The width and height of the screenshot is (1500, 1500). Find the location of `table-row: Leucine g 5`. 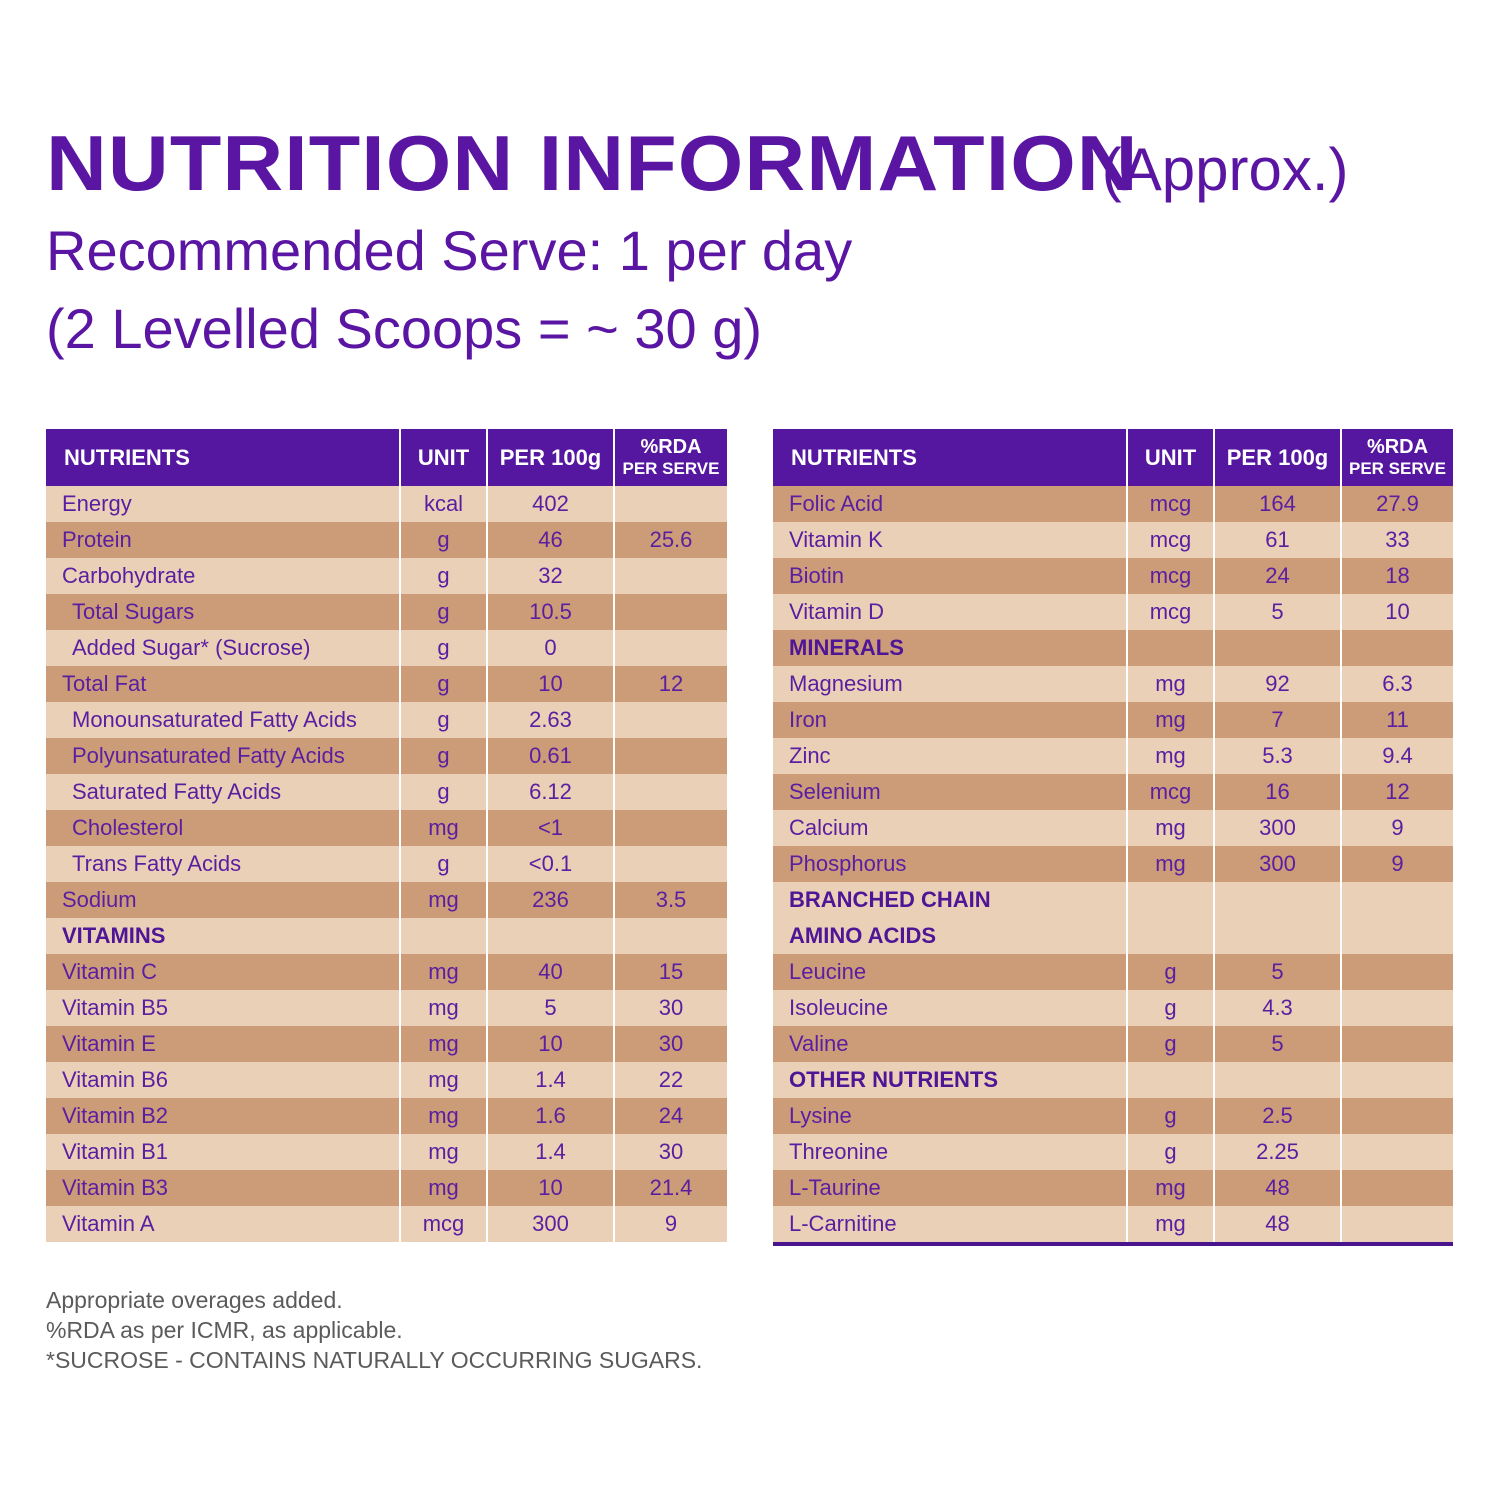

table-row: Leucine g 5 is located at coordinates (1113, 972).